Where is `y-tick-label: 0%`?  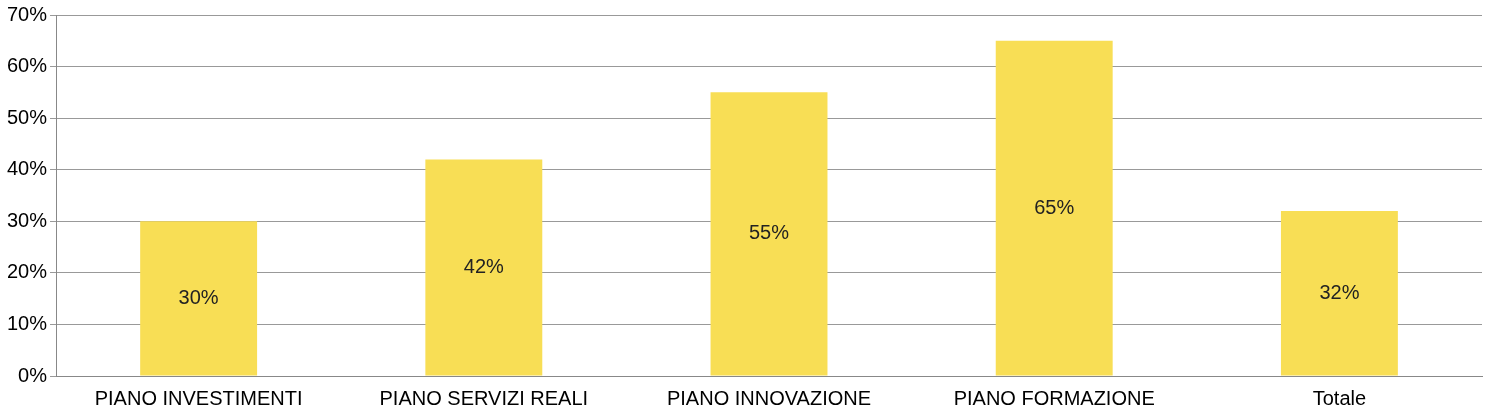
y-tick-label: 0% is located at coordinates (33, 374).